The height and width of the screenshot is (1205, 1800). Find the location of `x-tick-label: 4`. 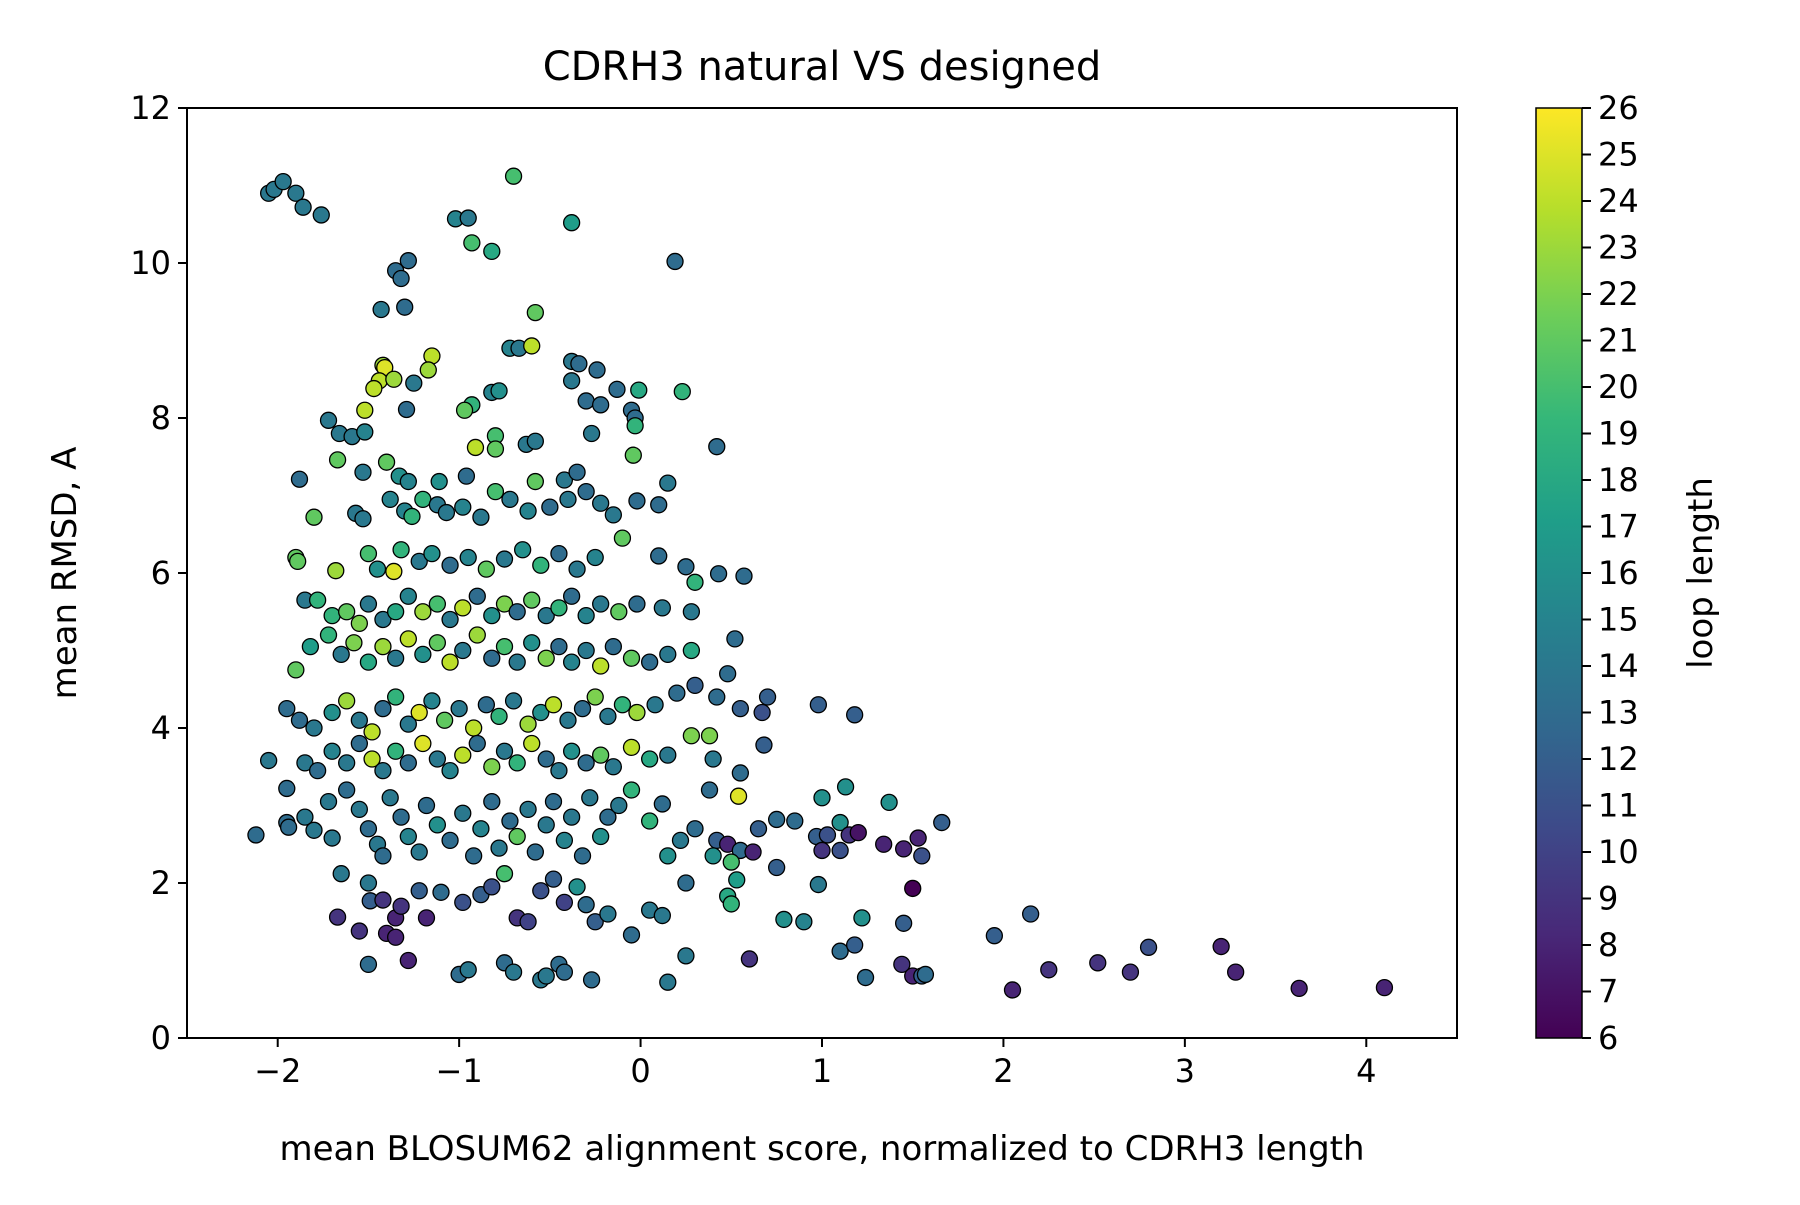

x-tick-label: 4 is located at coordinates (1366, 1071).